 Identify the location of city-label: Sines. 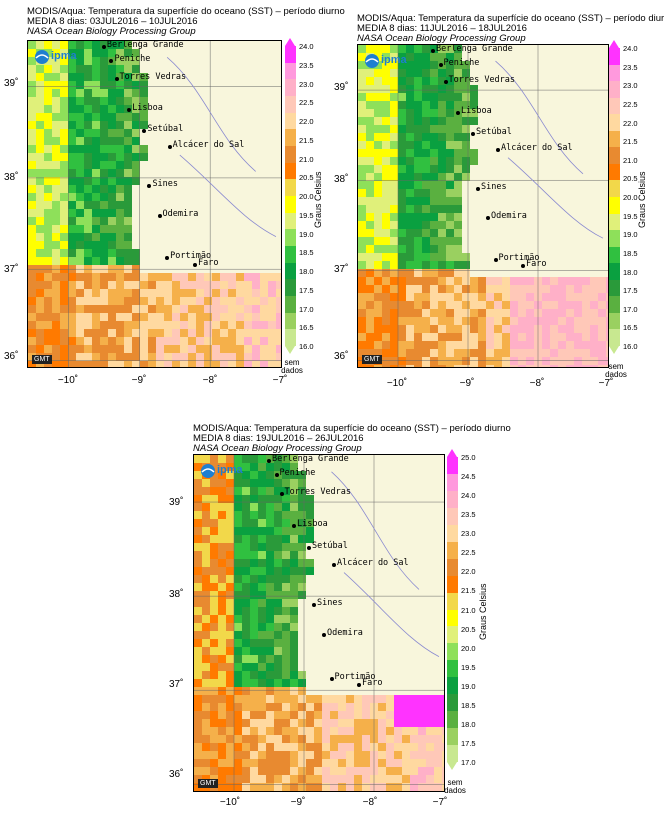
(330, 602).